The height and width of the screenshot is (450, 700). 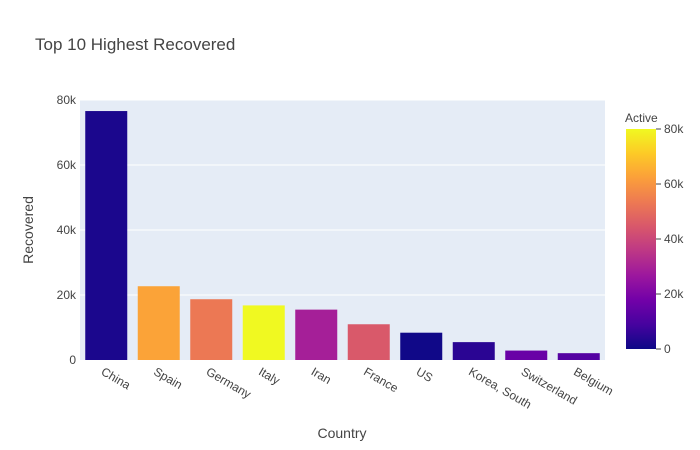 What do you see at coordinates (28, 230) in the screenshot?
I see `y-axis-title: Recovered` at bounding box center [28, 230].